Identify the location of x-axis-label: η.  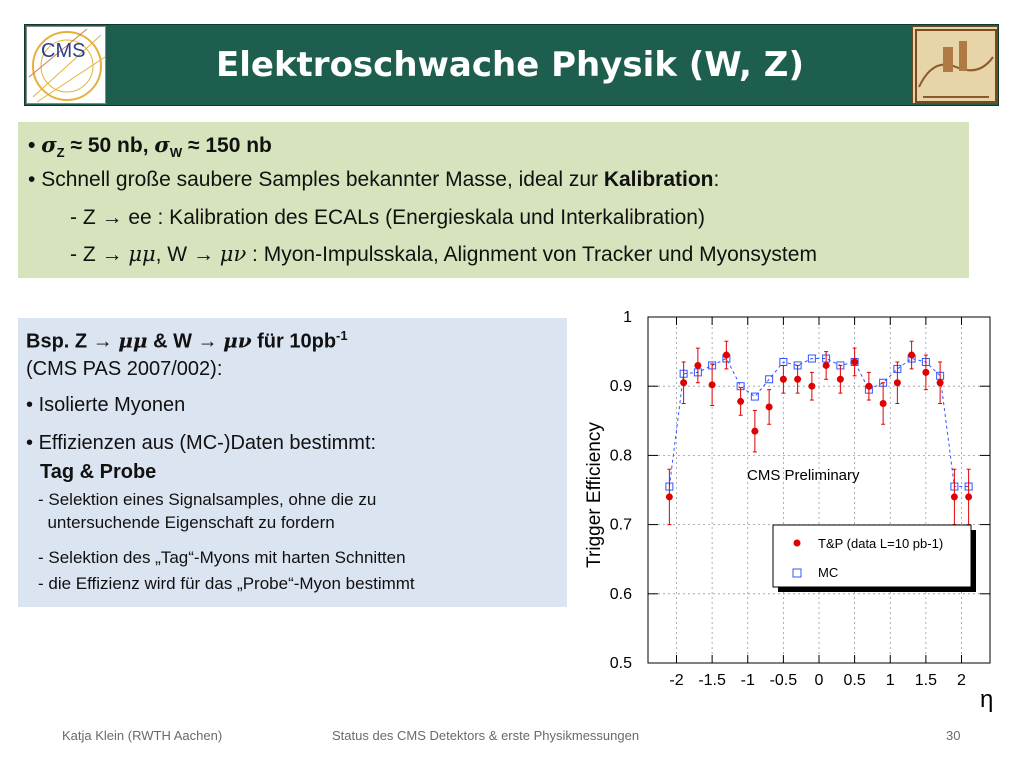
(986, 699).